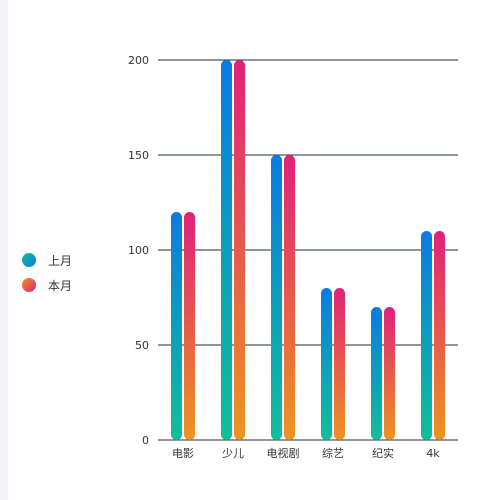 This screenshot has height=500, width=500. I want to click on legend: 上月 本月, so click(47, 277).